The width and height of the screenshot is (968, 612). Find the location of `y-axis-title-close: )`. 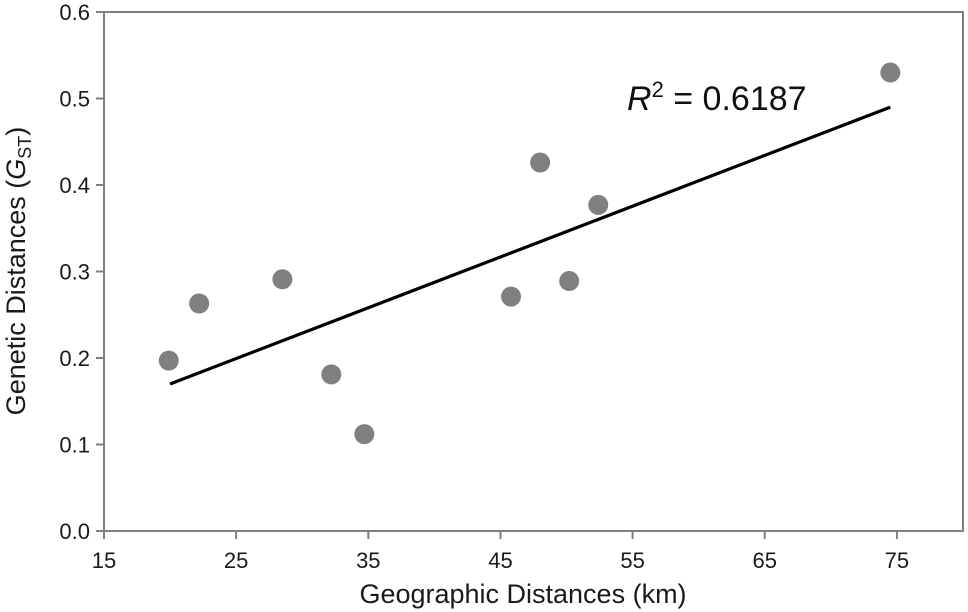

y-axis-title-close: ) is located at coordinates (16, 131).